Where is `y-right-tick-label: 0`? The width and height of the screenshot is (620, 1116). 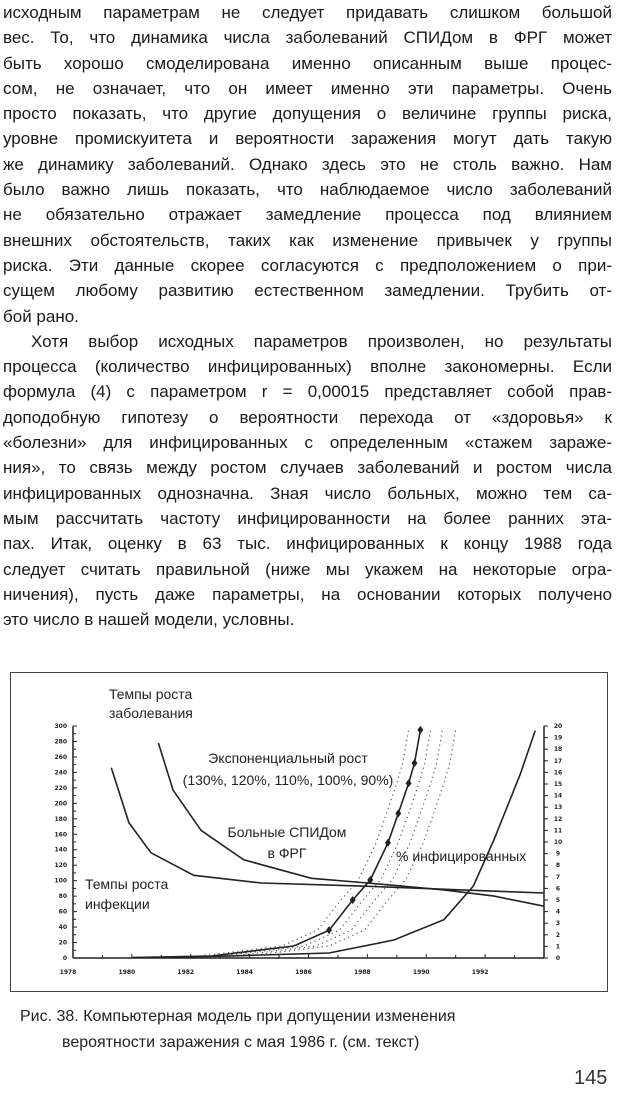
y-right-tick-label: 0 is located at coordinates (558, 958).